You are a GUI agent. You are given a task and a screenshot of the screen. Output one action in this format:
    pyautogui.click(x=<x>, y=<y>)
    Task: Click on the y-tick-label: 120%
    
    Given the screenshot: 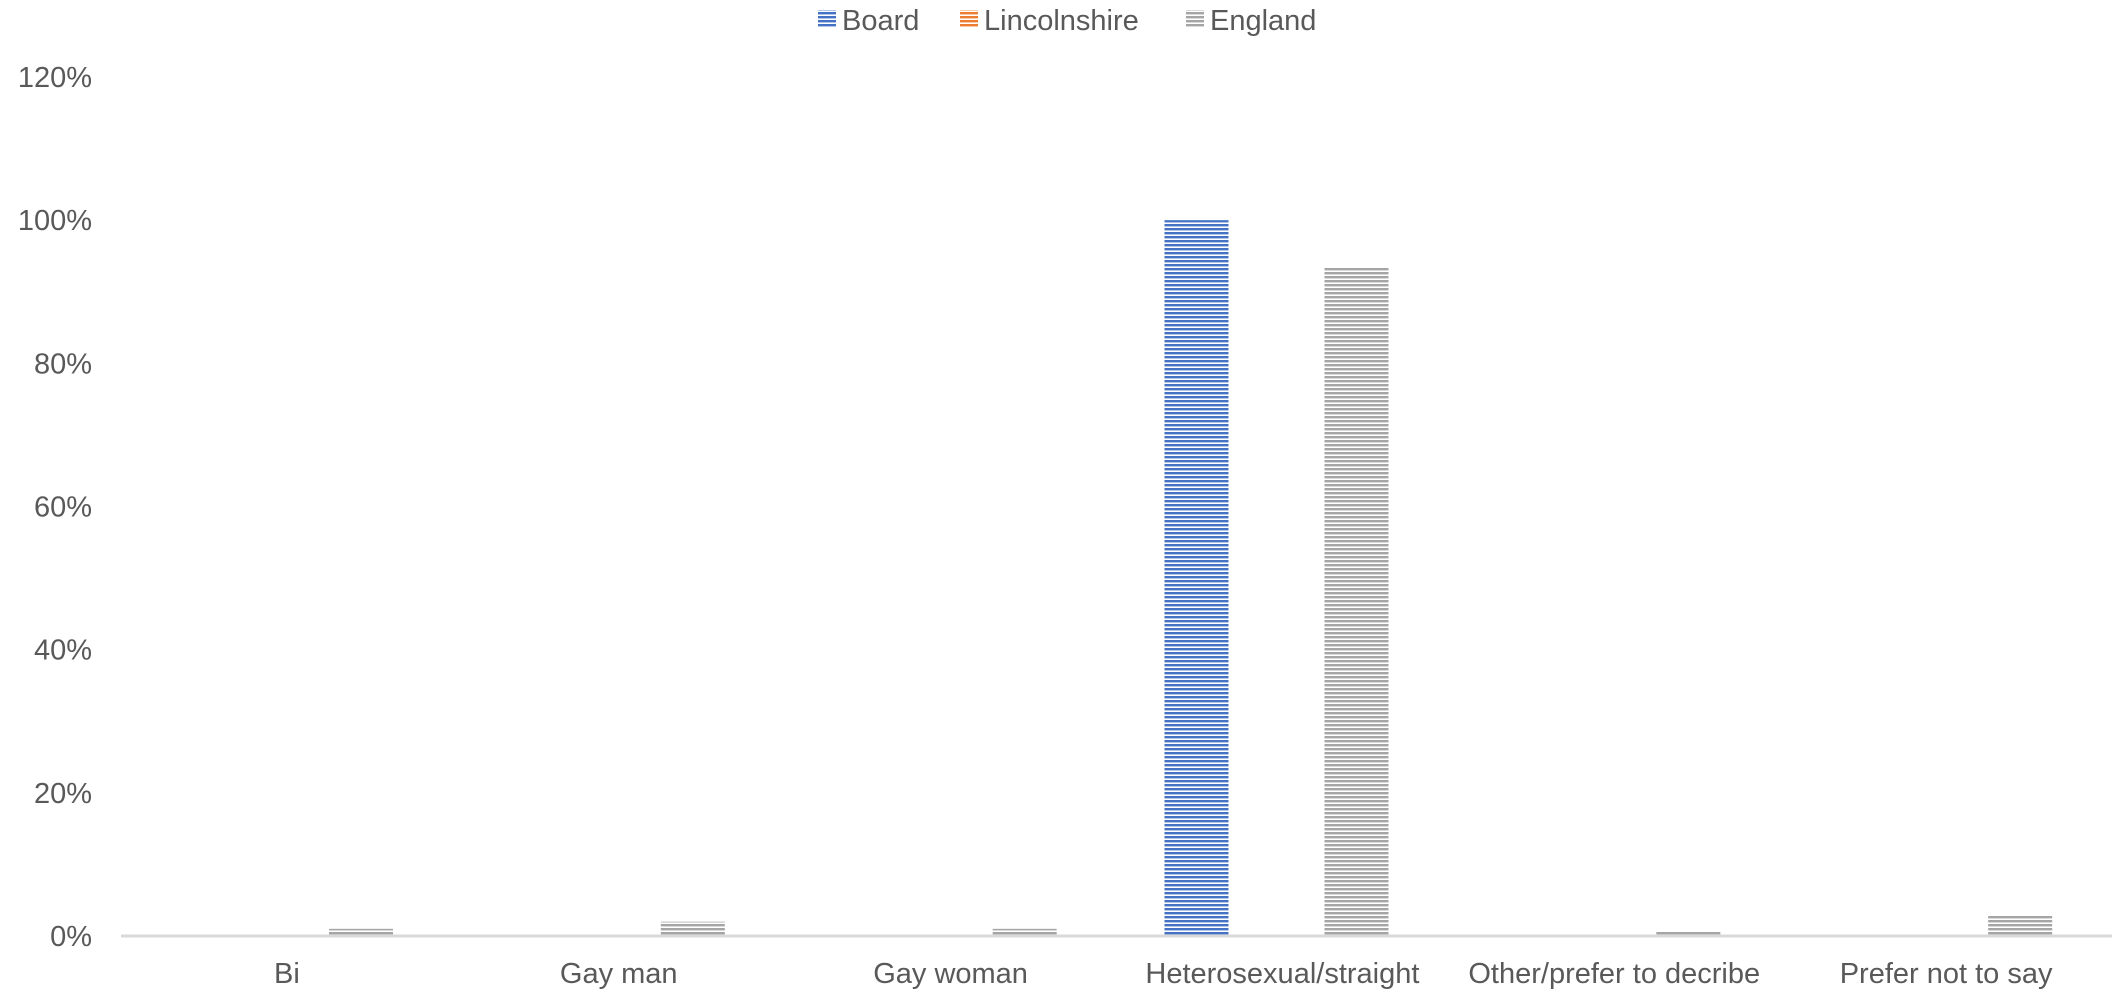 What is the action you would take?
    pyautogui.click(x=55, y=78)
    